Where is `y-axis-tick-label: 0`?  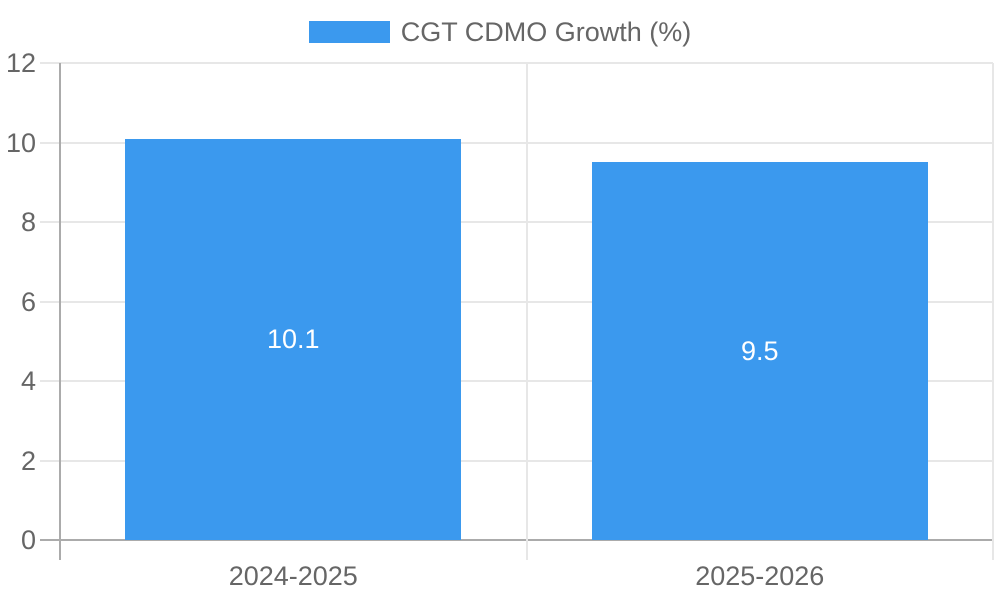 y-axis-tick-label: 0 is located at coordinates (28, 540).